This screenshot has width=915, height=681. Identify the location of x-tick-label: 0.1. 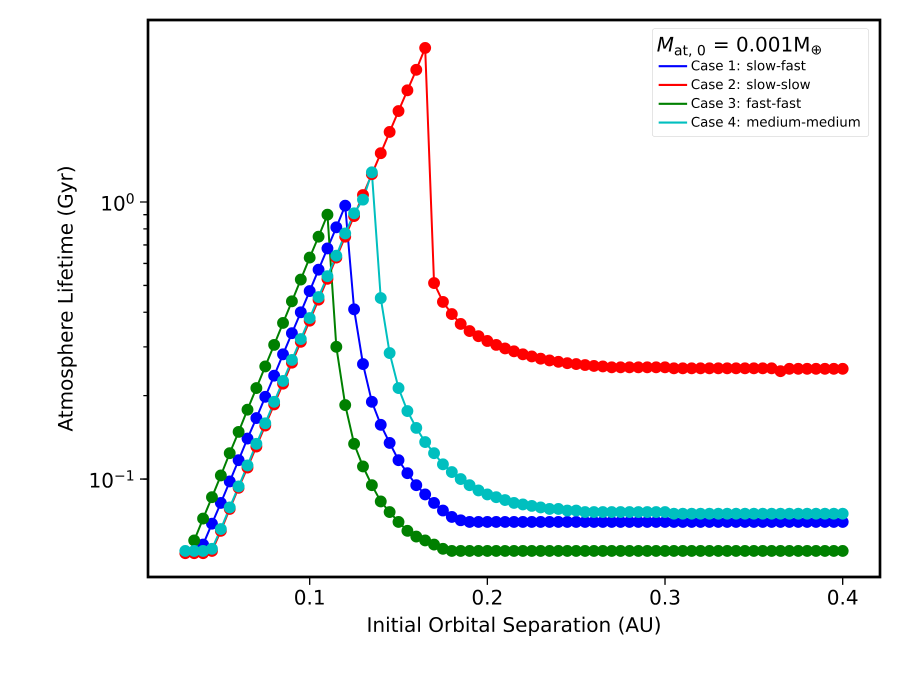
(309, 597).